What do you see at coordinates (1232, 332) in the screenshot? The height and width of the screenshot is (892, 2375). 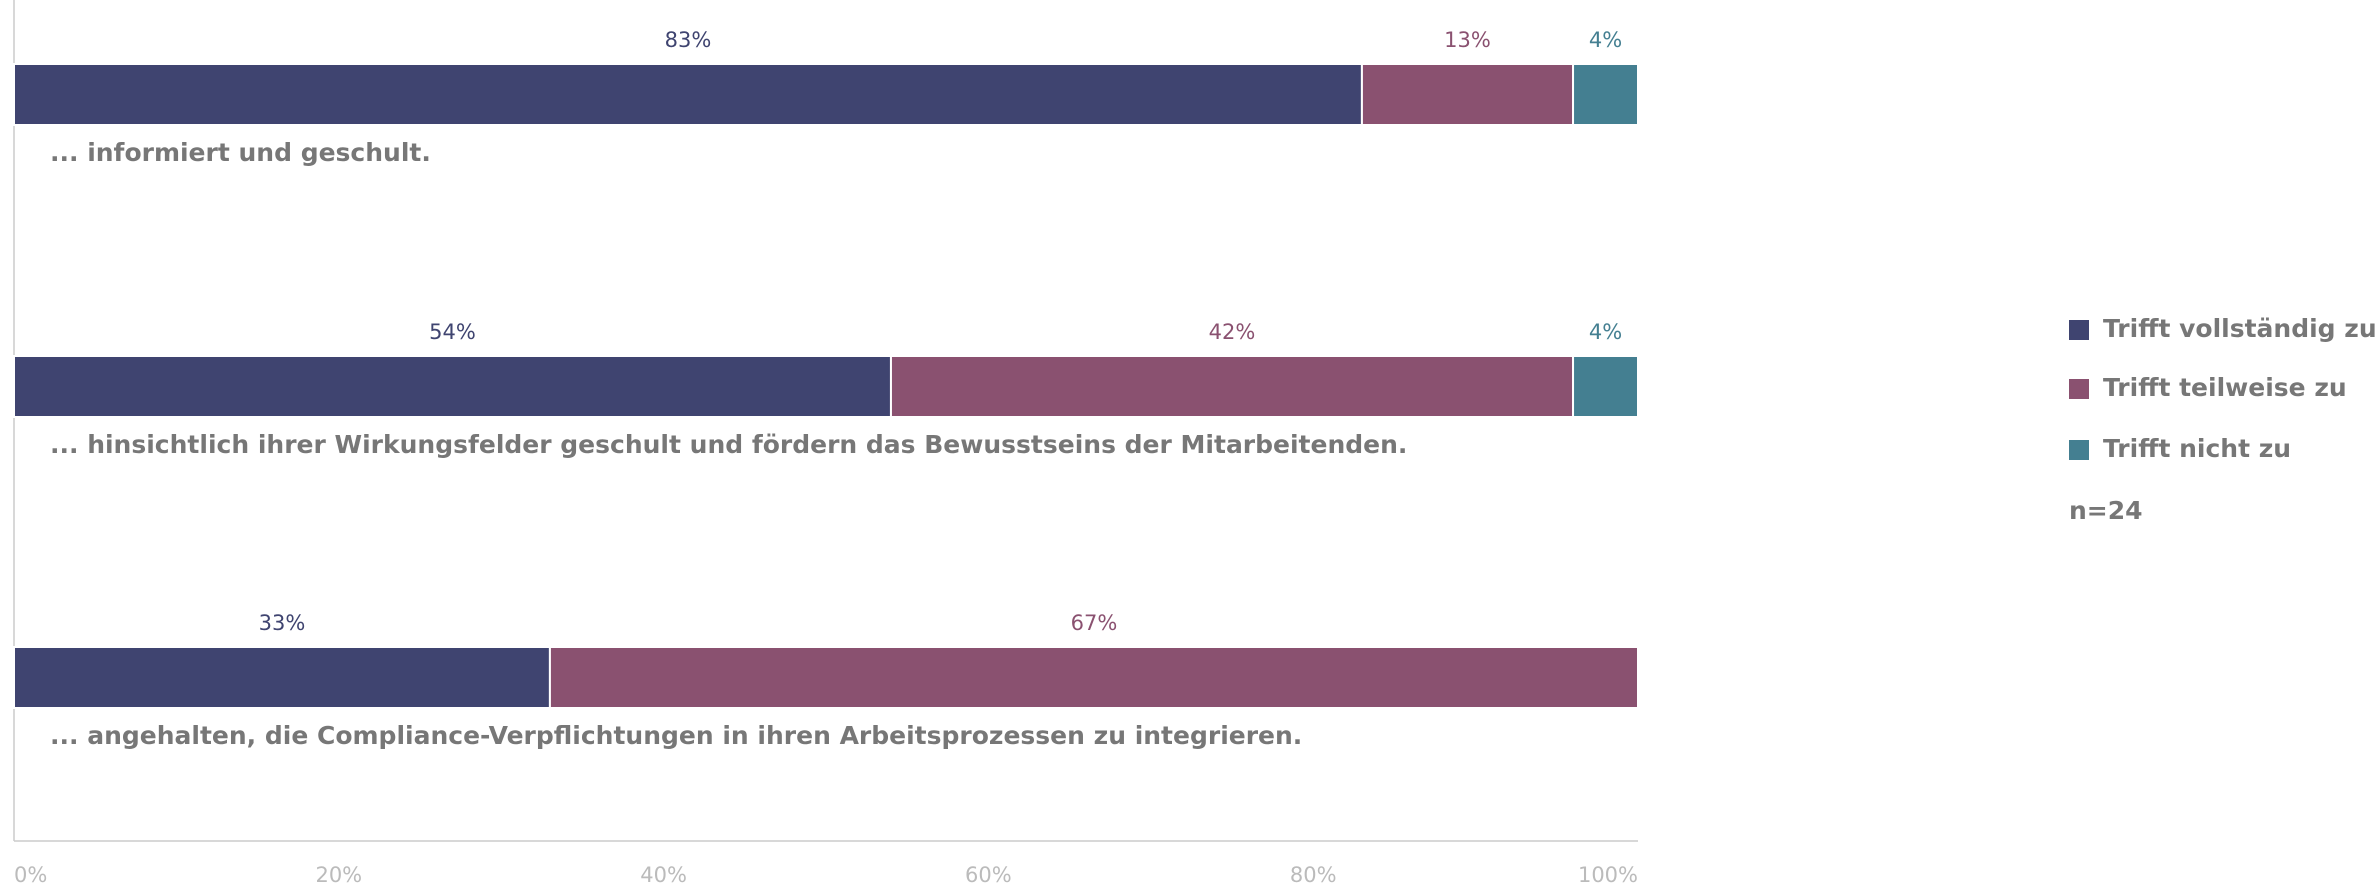 I see `value-label: 42%` at bounding box center [1232, 332].